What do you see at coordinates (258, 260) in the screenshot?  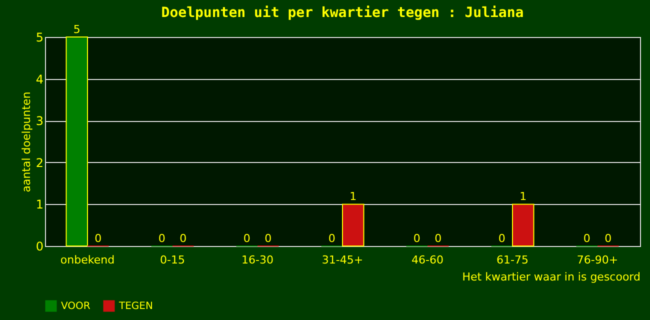 I see `x-tick-label: 16-30` at bounding box center [258, 260].